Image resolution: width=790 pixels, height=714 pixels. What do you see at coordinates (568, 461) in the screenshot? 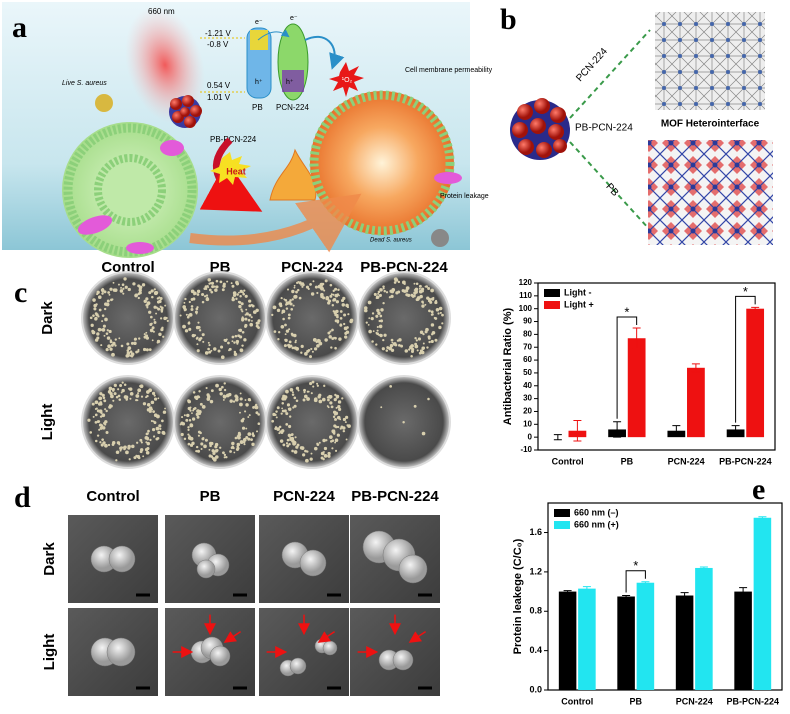
I see `x-tick-label: Control` at bounding box center [568, 461].